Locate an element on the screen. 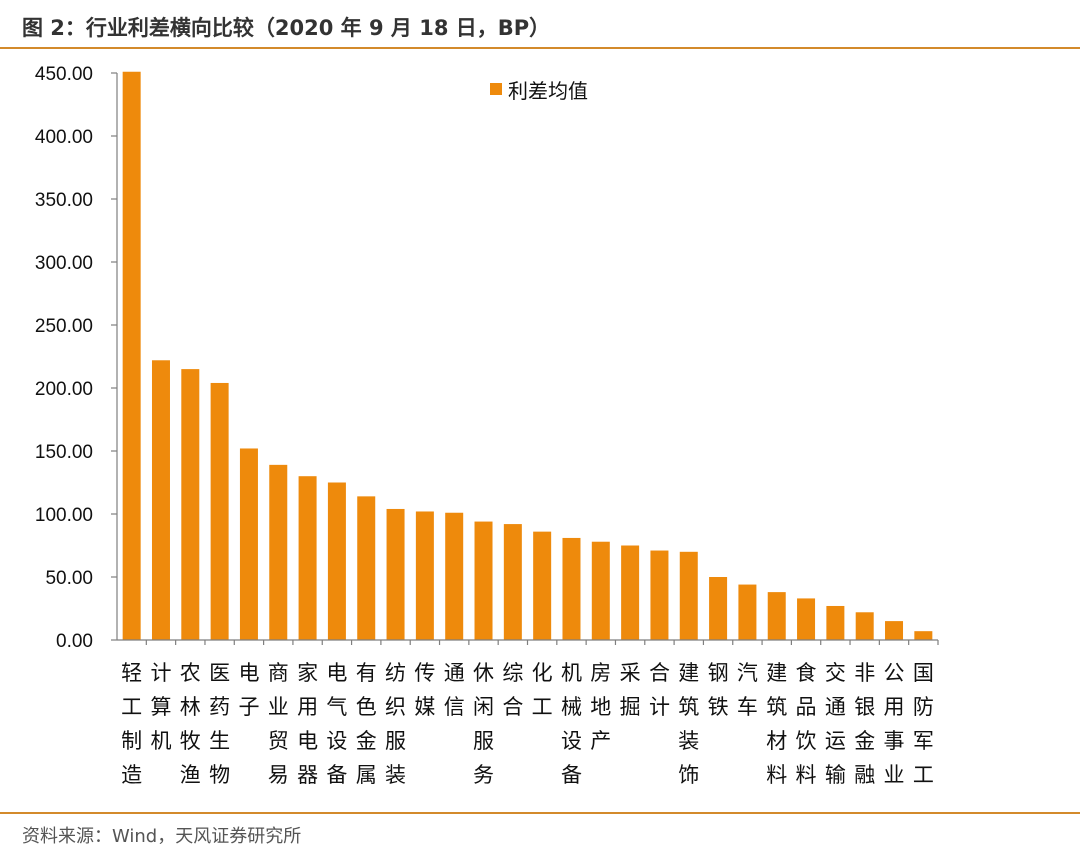 This screenshot has width=1080, height=860. x-category-label: 交通运输 is located at coordinates (835, 724).